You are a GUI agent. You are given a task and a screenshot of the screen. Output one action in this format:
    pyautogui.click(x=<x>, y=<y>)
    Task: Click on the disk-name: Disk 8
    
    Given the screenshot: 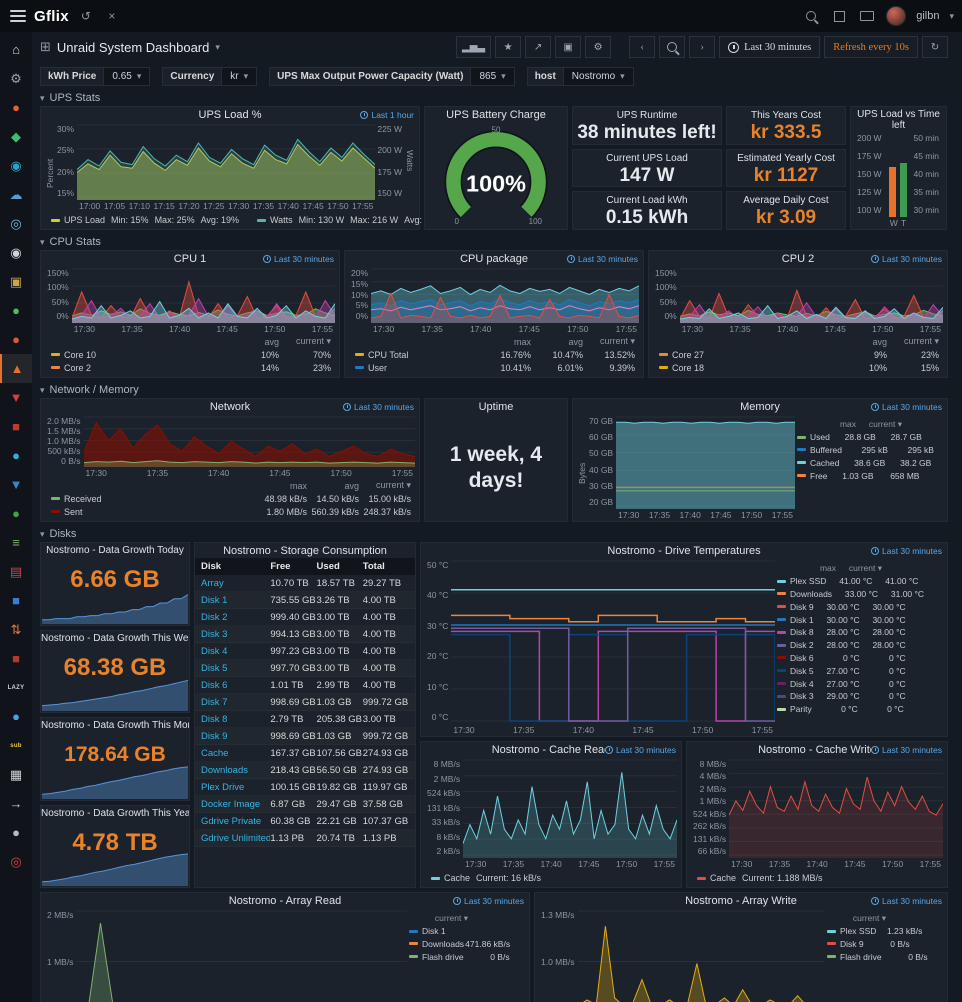 What is the action you would take?
    pyautogui.click(x=214, y=719)
    